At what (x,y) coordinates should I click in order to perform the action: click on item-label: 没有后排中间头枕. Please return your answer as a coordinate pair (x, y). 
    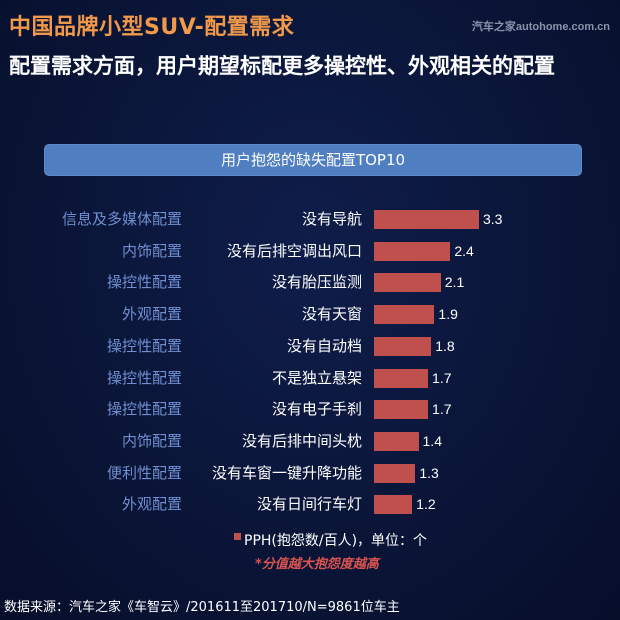
    Looking at the image, I should click on (301, 440).